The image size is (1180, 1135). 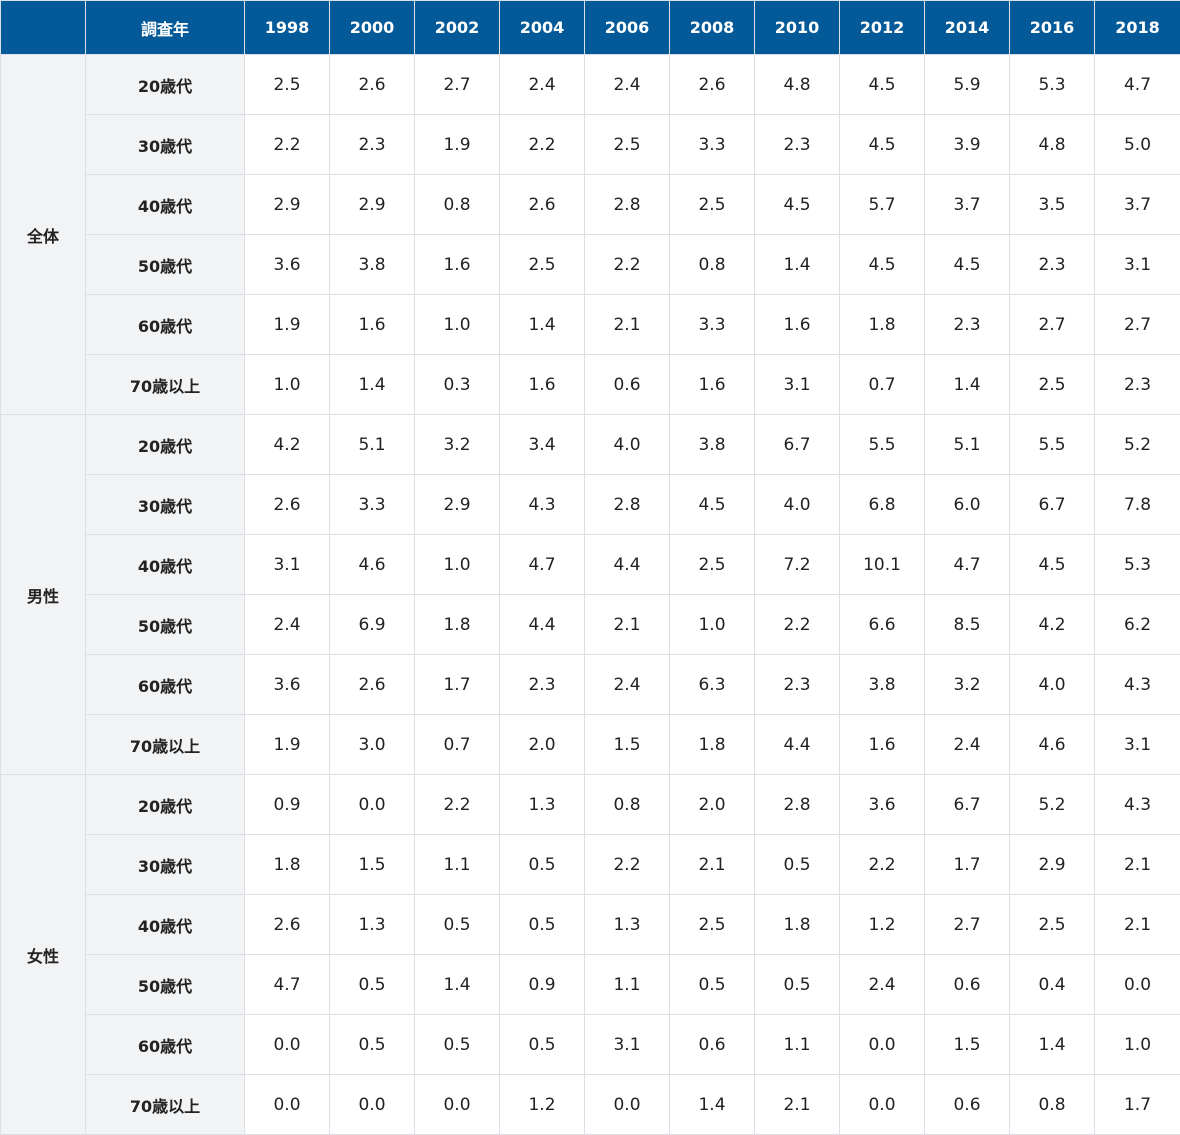 What do you see at coordinates (165, 84) in the screenshot?
I see `age-label: 20歳代` at bounding box center [165, 84].